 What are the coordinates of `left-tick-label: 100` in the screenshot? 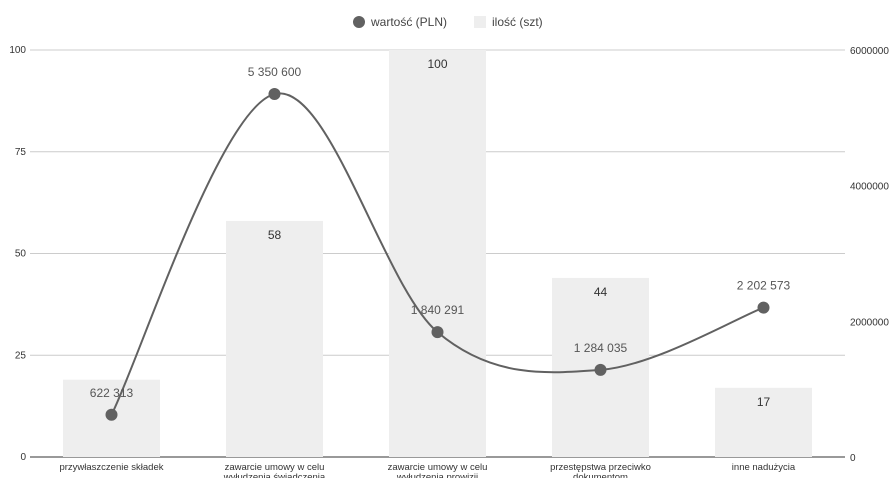 It's located at (17, 50).